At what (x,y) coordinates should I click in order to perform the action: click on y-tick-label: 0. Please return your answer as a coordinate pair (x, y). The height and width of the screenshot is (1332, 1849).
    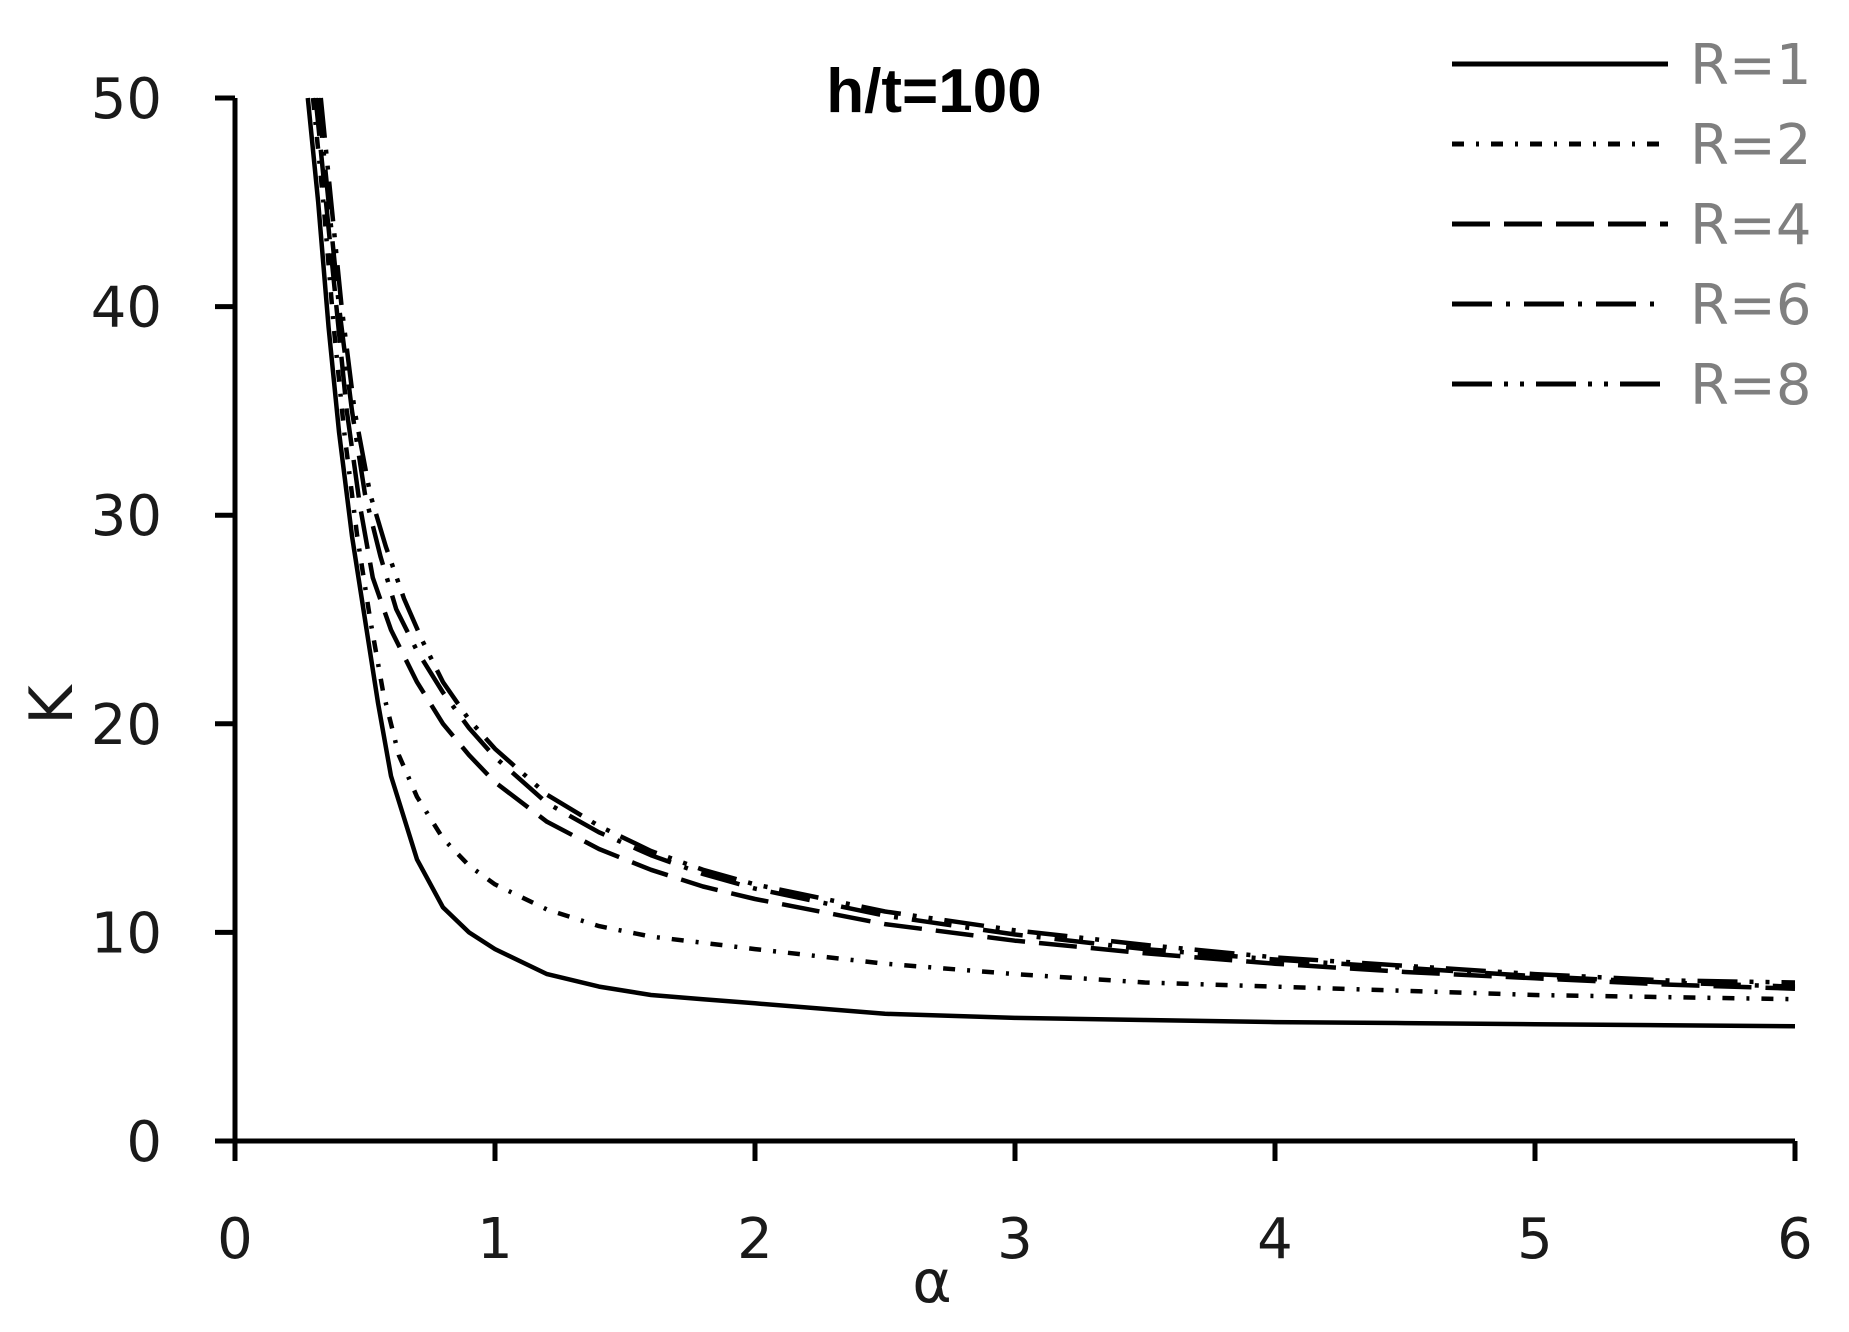
    Looking at the image, I should click on (144, 1142).